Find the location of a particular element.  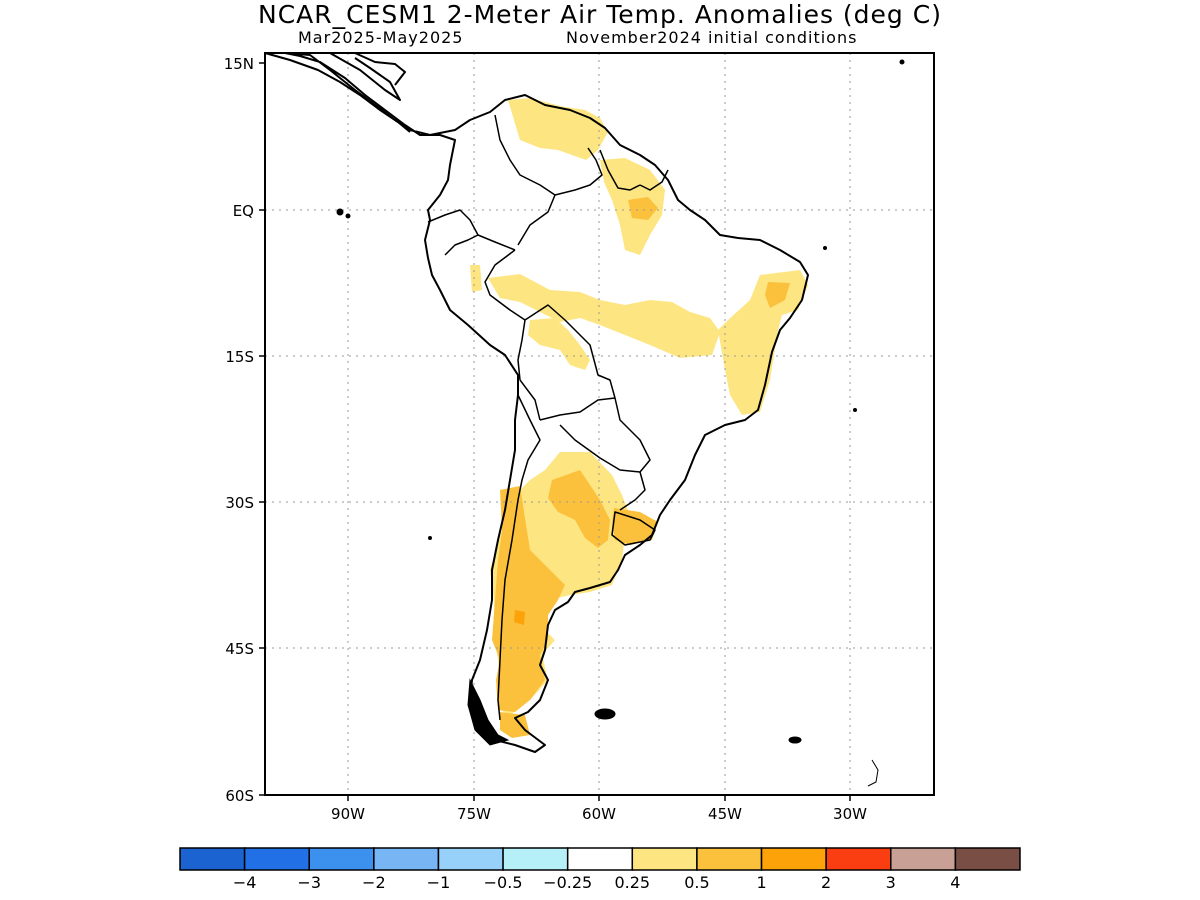

colorbar-label-10: 3 is located at coordinates (891, 882).